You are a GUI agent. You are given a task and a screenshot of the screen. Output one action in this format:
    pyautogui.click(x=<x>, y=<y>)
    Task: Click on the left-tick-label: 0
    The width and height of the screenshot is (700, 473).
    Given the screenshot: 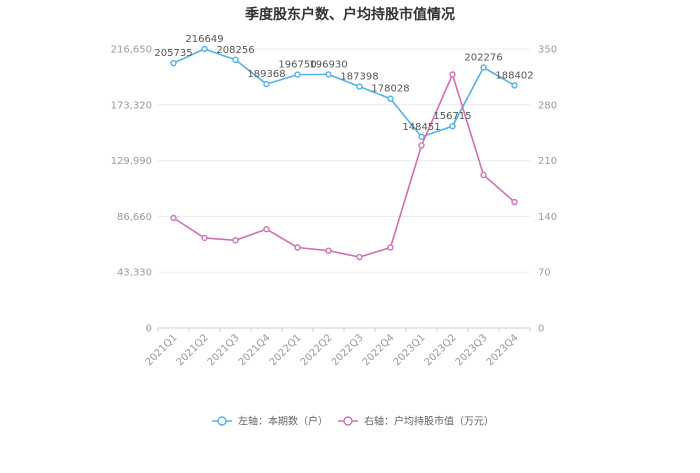 What is the action you would take?
    pyautogui.click(x=149, y=329)
    